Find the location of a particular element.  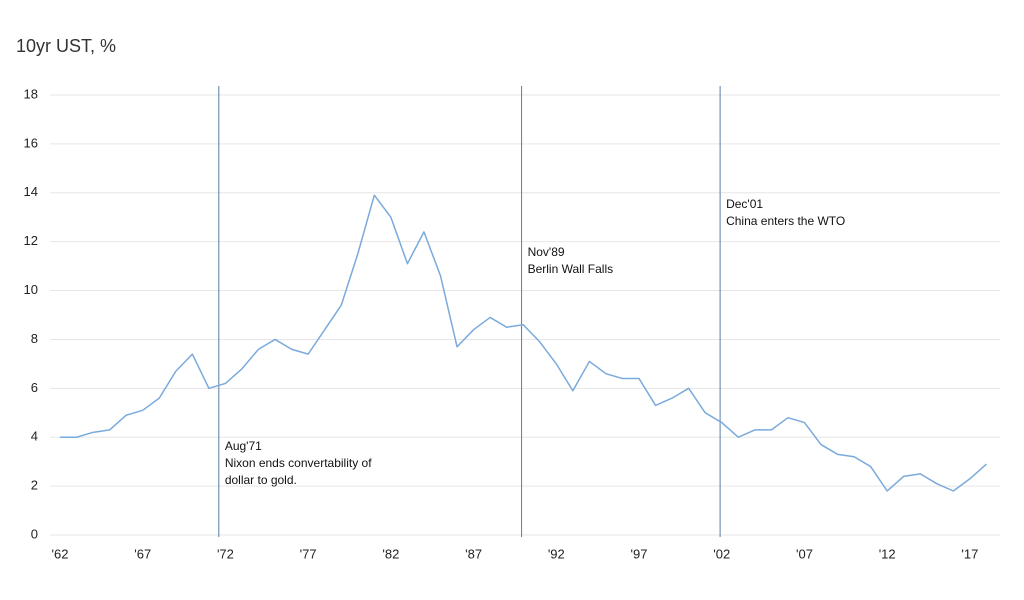

event-label: Nov'89 is located at coordinates (546, 252).